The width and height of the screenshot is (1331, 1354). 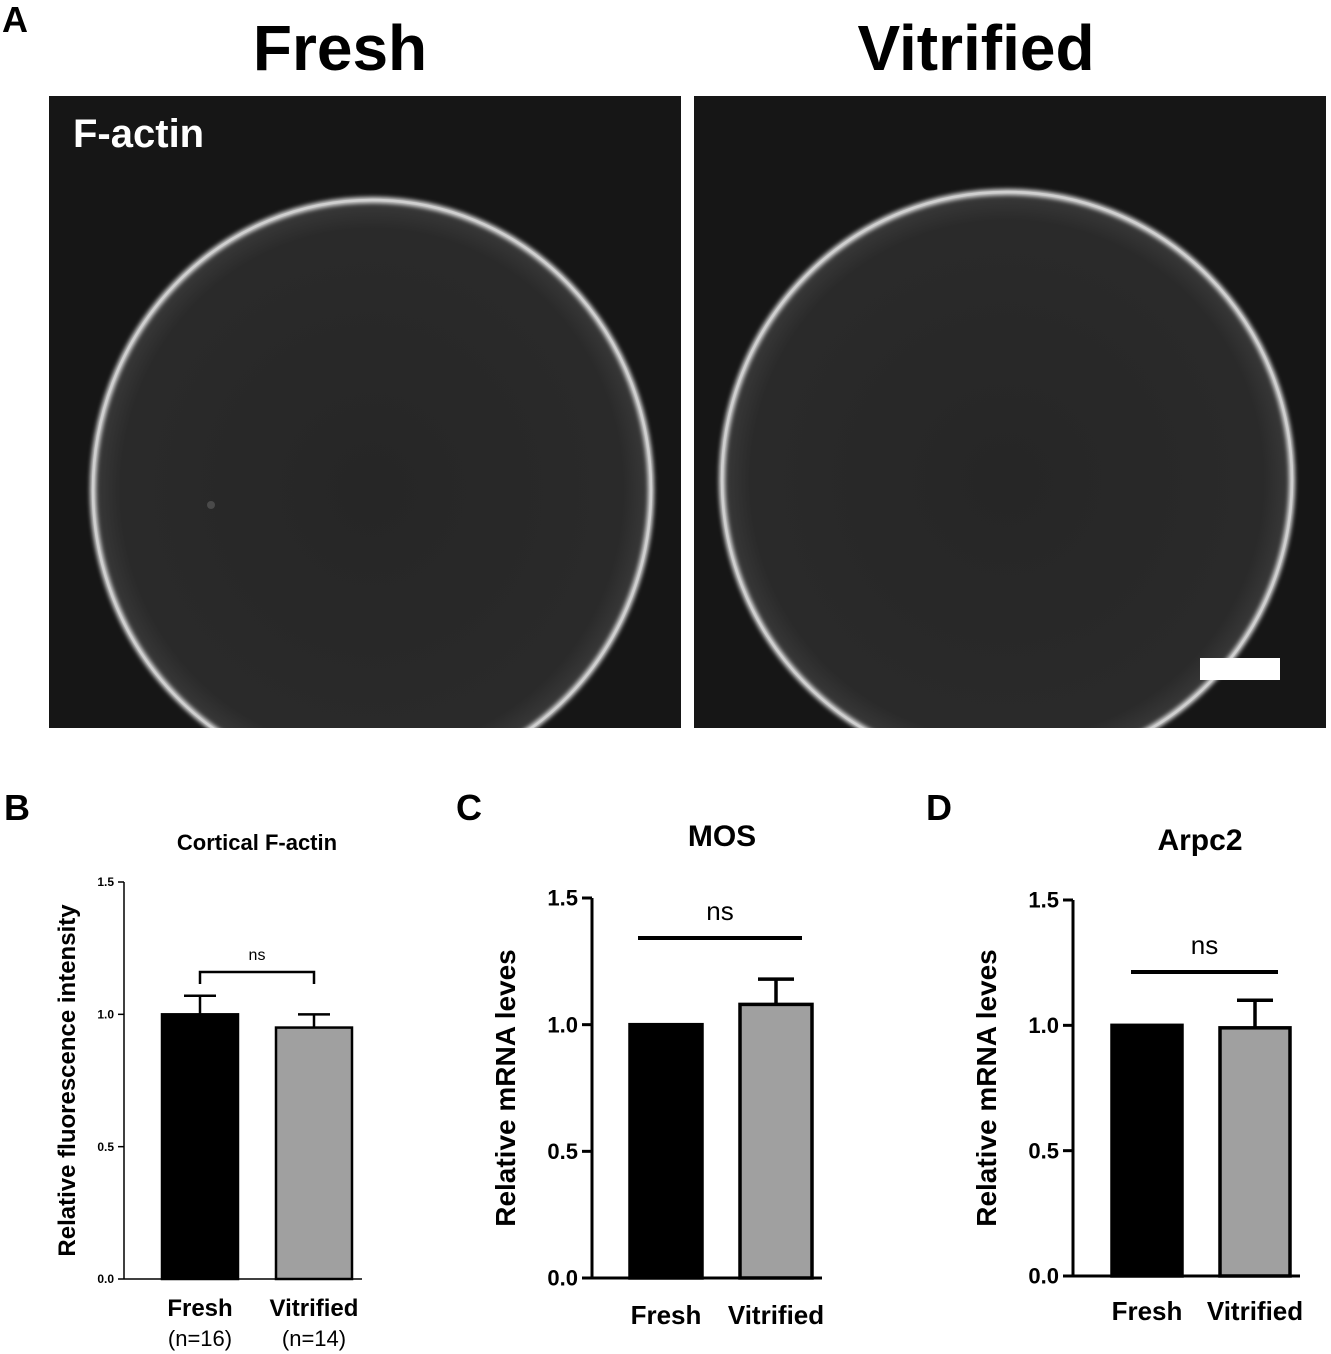 I want to click on vitrified-column-title: Vitrified, so click(x=976, y=48).